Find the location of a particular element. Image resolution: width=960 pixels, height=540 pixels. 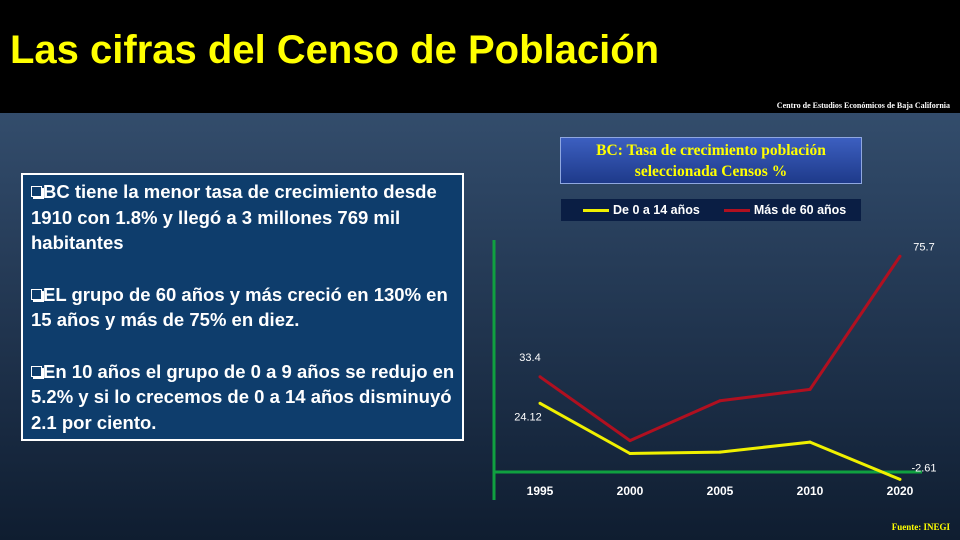

x-tick-label: 2020 is located at coordinates (900, 491).